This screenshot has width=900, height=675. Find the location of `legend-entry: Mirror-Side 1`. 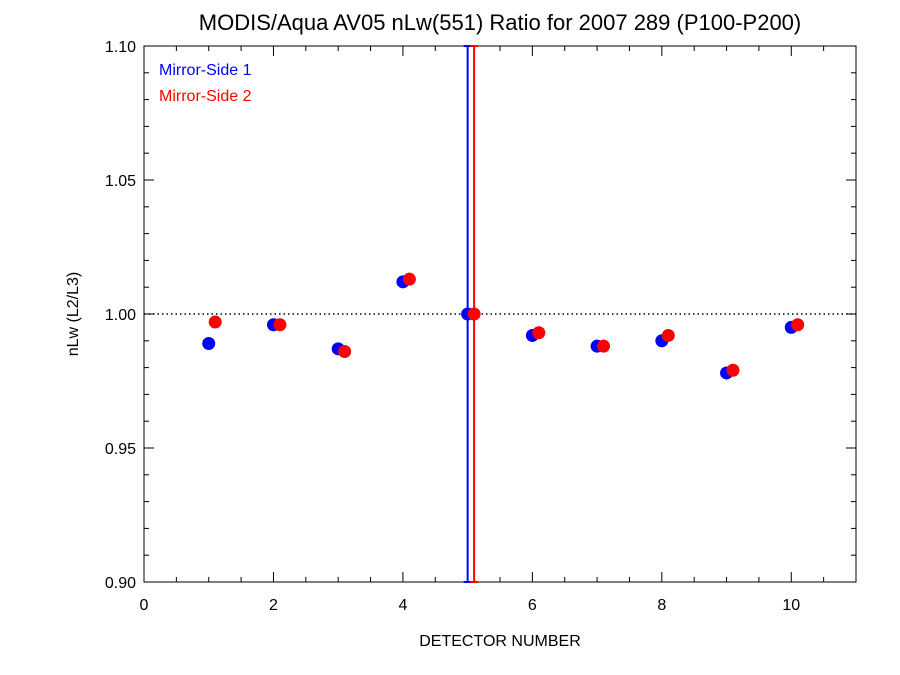

legend-entry: Mirror-Side 1 is located at coordinates (205, 70).